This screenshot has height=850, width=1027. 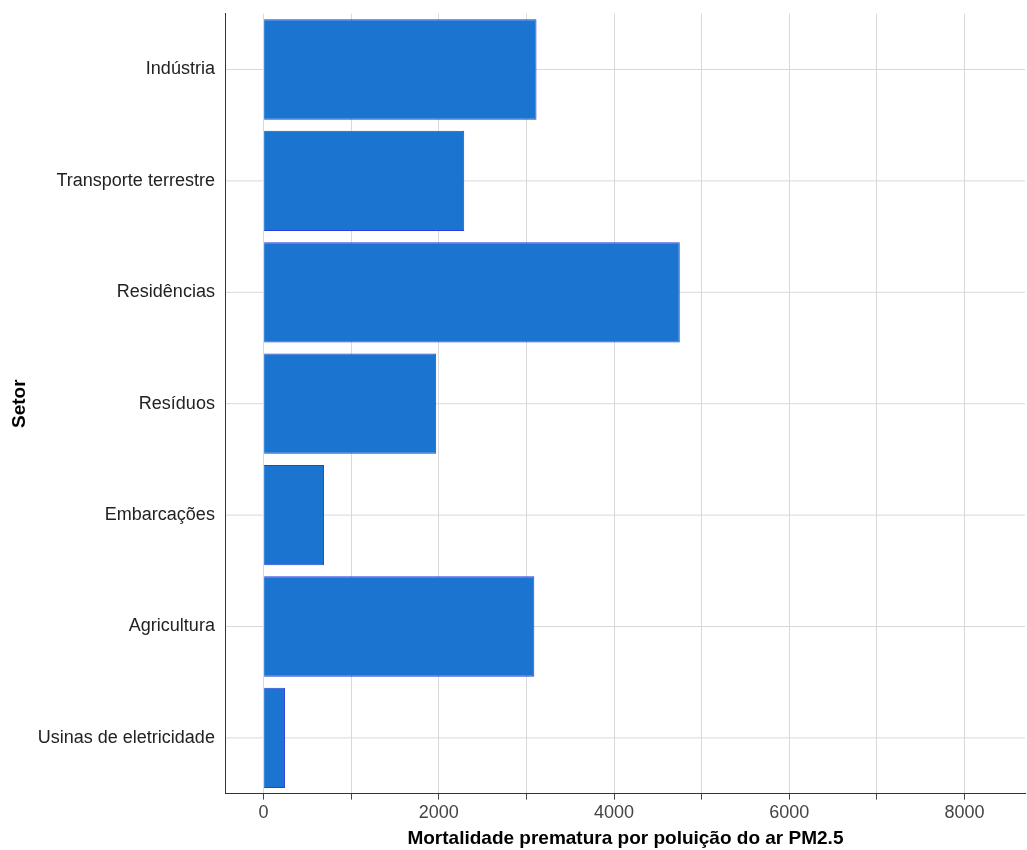 I want to click on x-tick-label: 8000, so click(x=964, y=812).